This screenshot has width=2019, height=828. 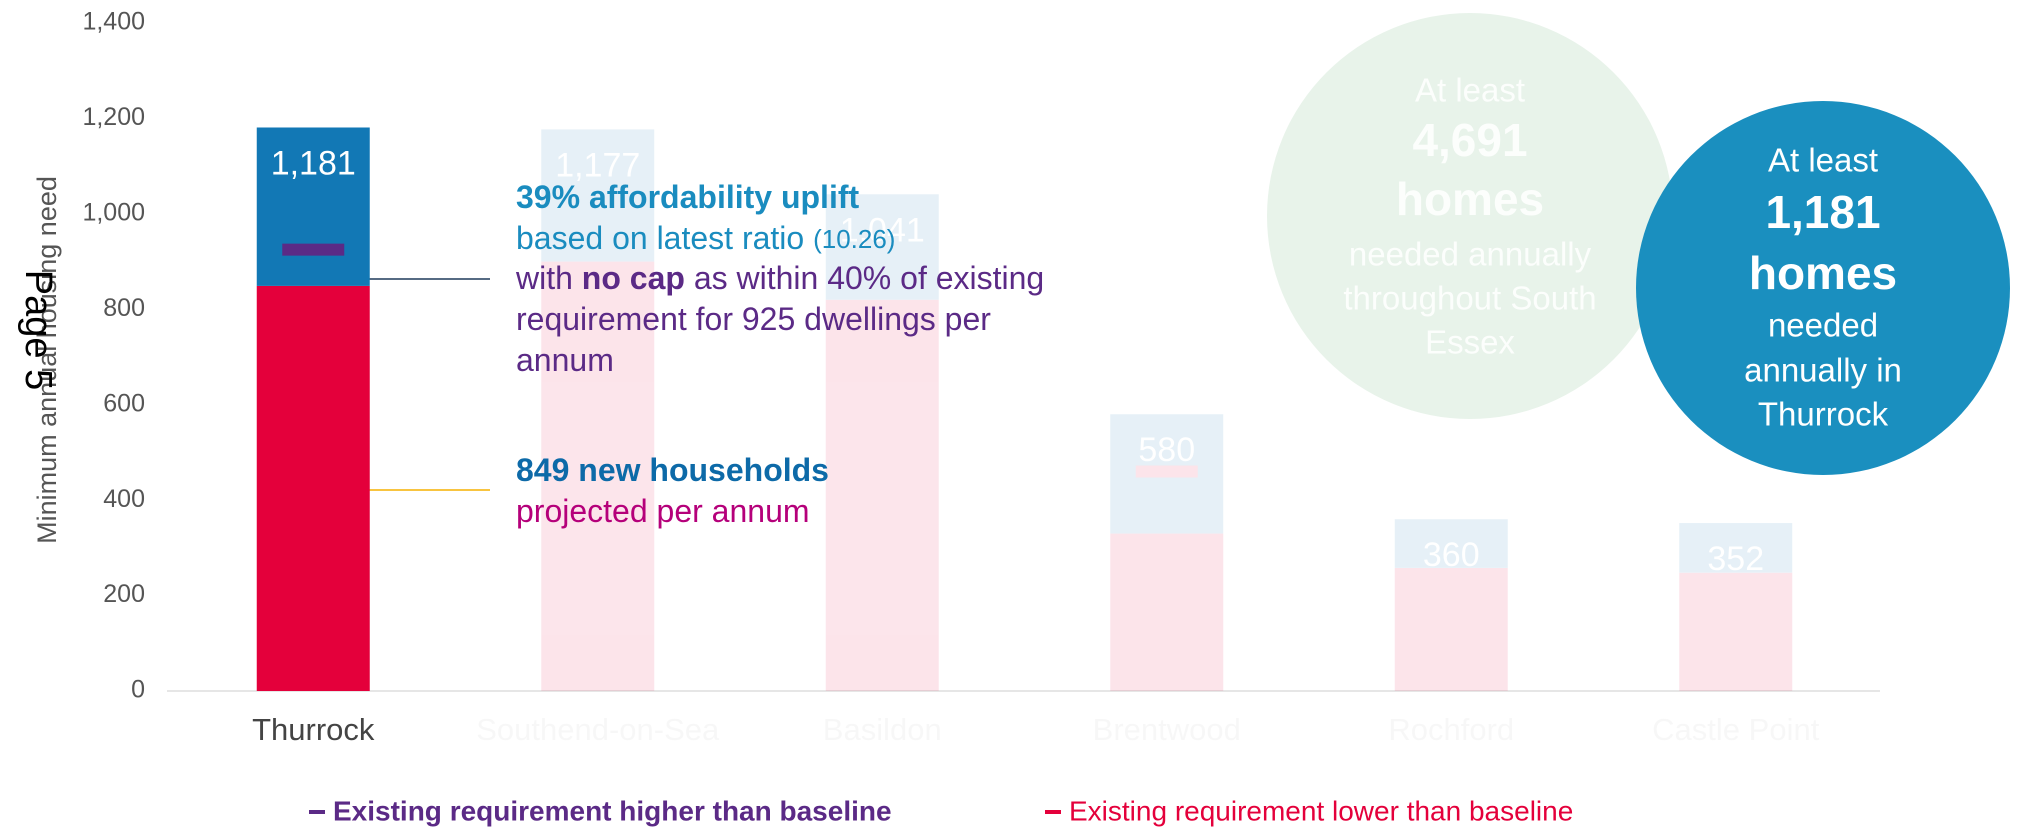 I want to click on category-group: Rochford 360, so click(x=1451, y=633).